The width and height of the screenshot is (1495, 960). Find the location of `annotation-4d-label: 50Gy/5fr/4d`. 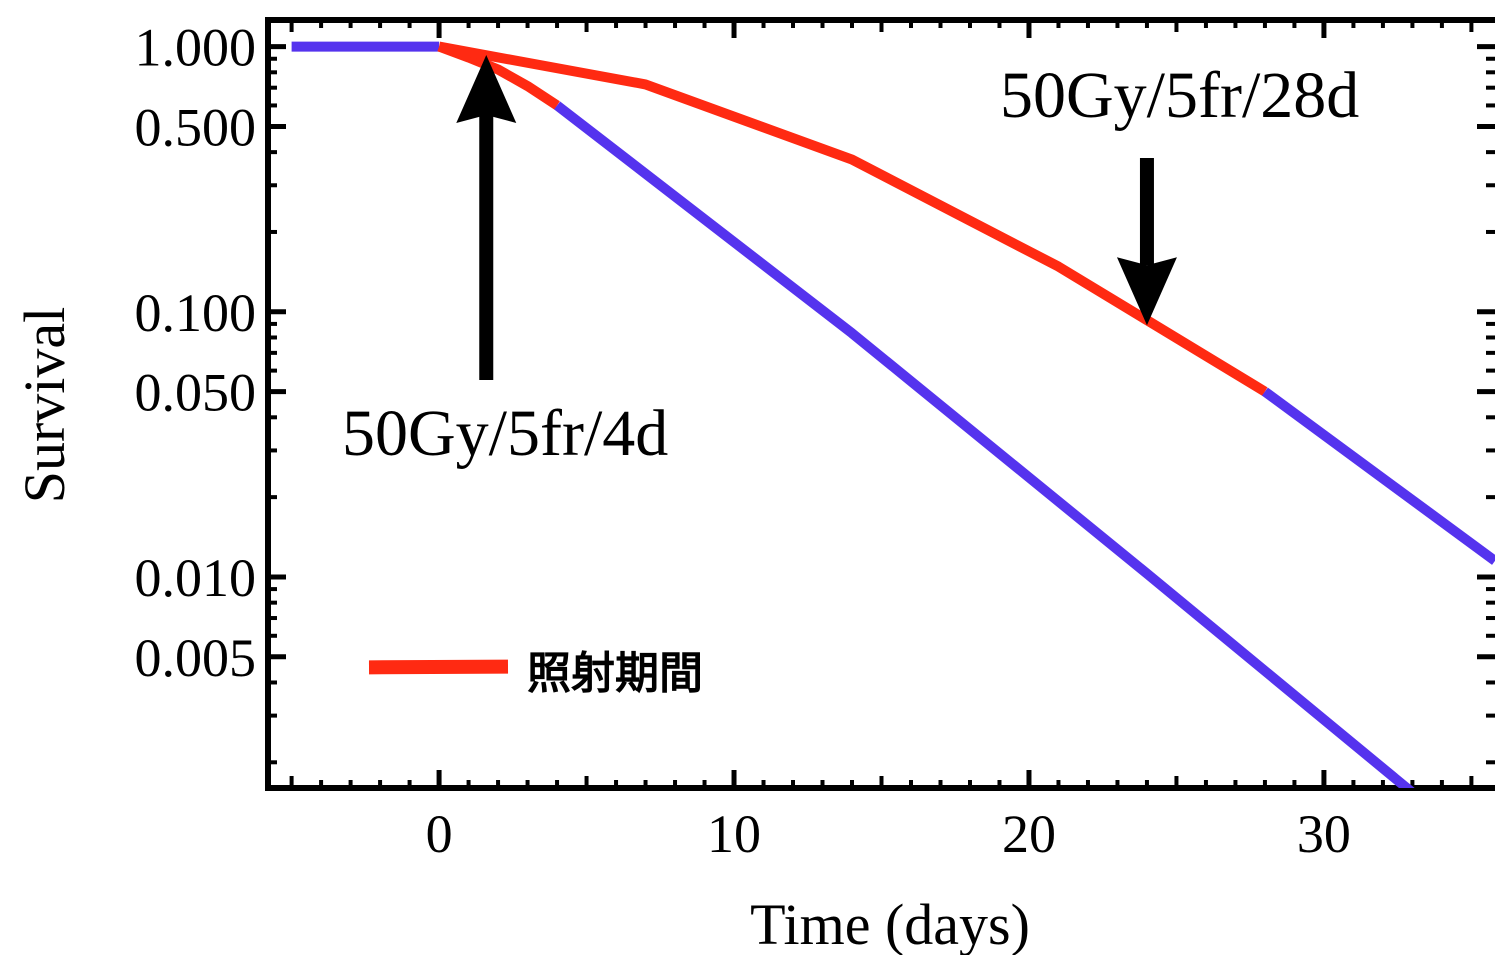

annotation-4d-label: 50Gy/5fr/4d is located at coordinates (505, 433).